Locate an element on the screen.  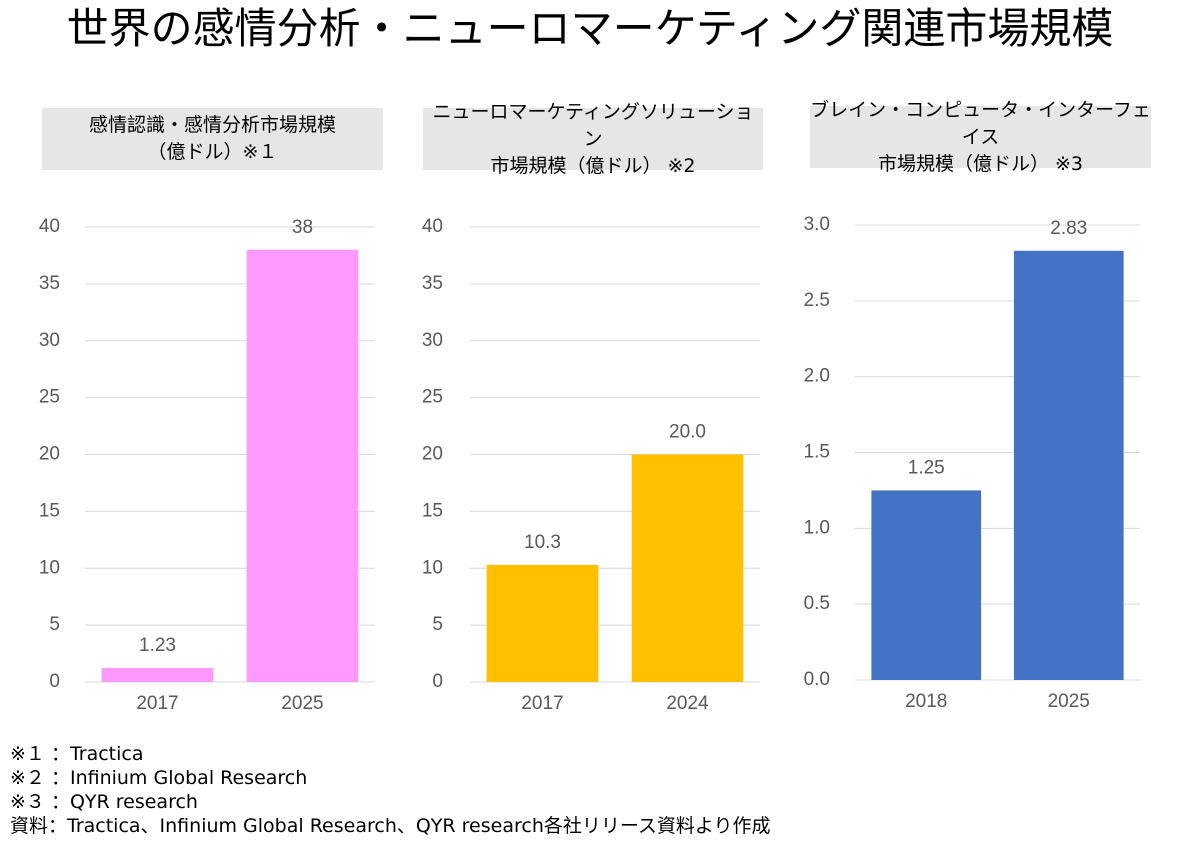
page-title: 世界の感情分析・ニューロマーケティング関連市場規模 is located at coordinates (590, 28).